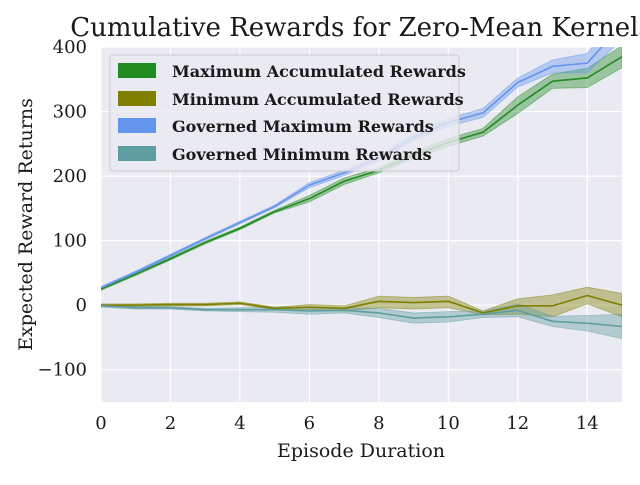 The image size is (640, 485). Describe the element at coordinates (170, 423) in the screenshot. I see `x-tick-label: 2` at that location.